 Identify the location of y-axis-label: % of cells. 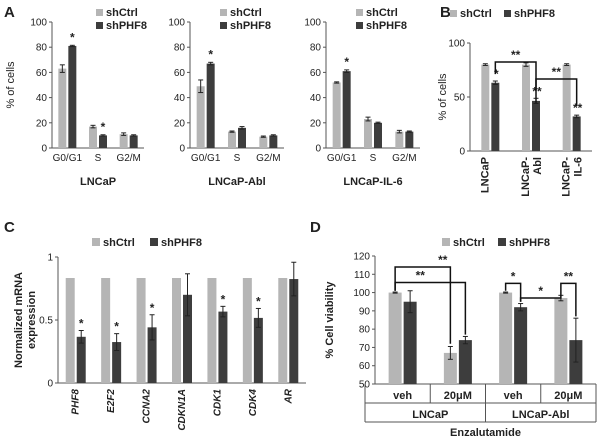
(11, 85).